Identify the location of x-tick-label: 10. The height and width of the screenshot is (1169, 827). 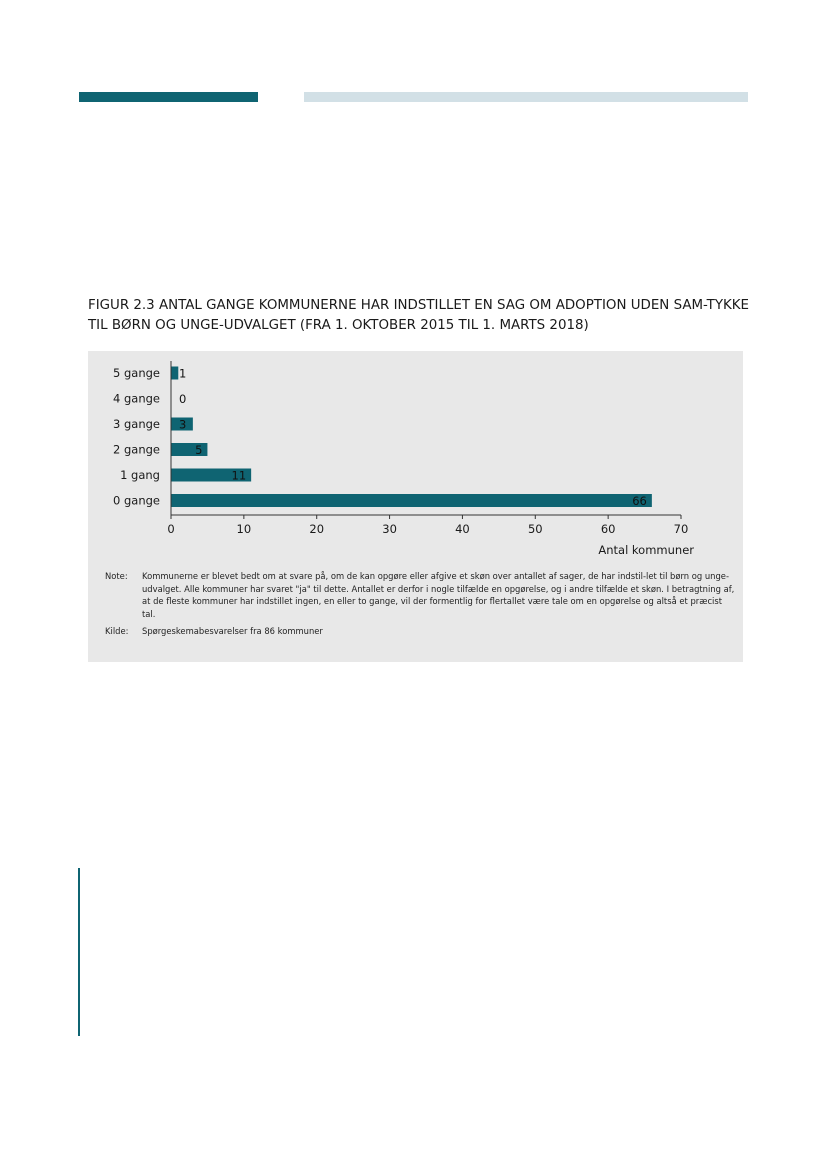
(244, 529).